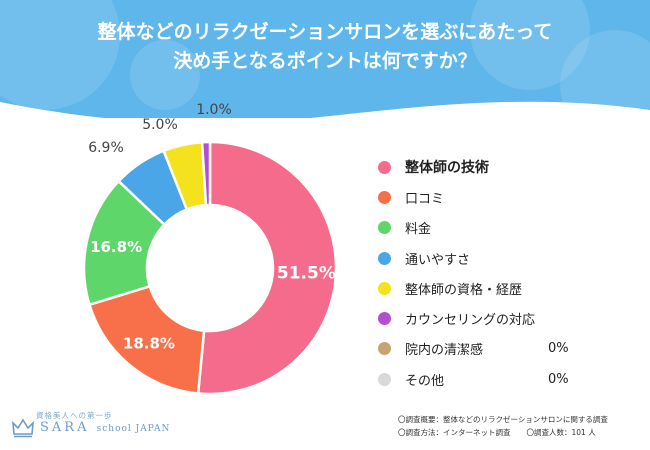 This screenshot has height=450, width=650. What do you see at coordinates (503, 167) in the screenshot?
I see `legend-item: 整体師の技術` at bounding box center [503, 167].